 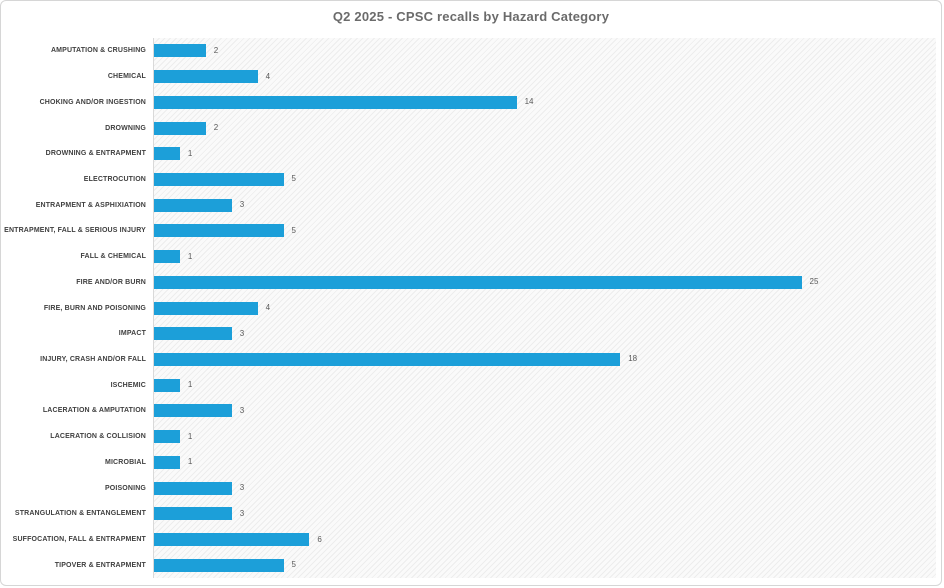 What do you see at coordinates (94, 411) in the screenshot?
I see `category-label: LACERATION & AMPUTATION` at bounding box center [94, 411].